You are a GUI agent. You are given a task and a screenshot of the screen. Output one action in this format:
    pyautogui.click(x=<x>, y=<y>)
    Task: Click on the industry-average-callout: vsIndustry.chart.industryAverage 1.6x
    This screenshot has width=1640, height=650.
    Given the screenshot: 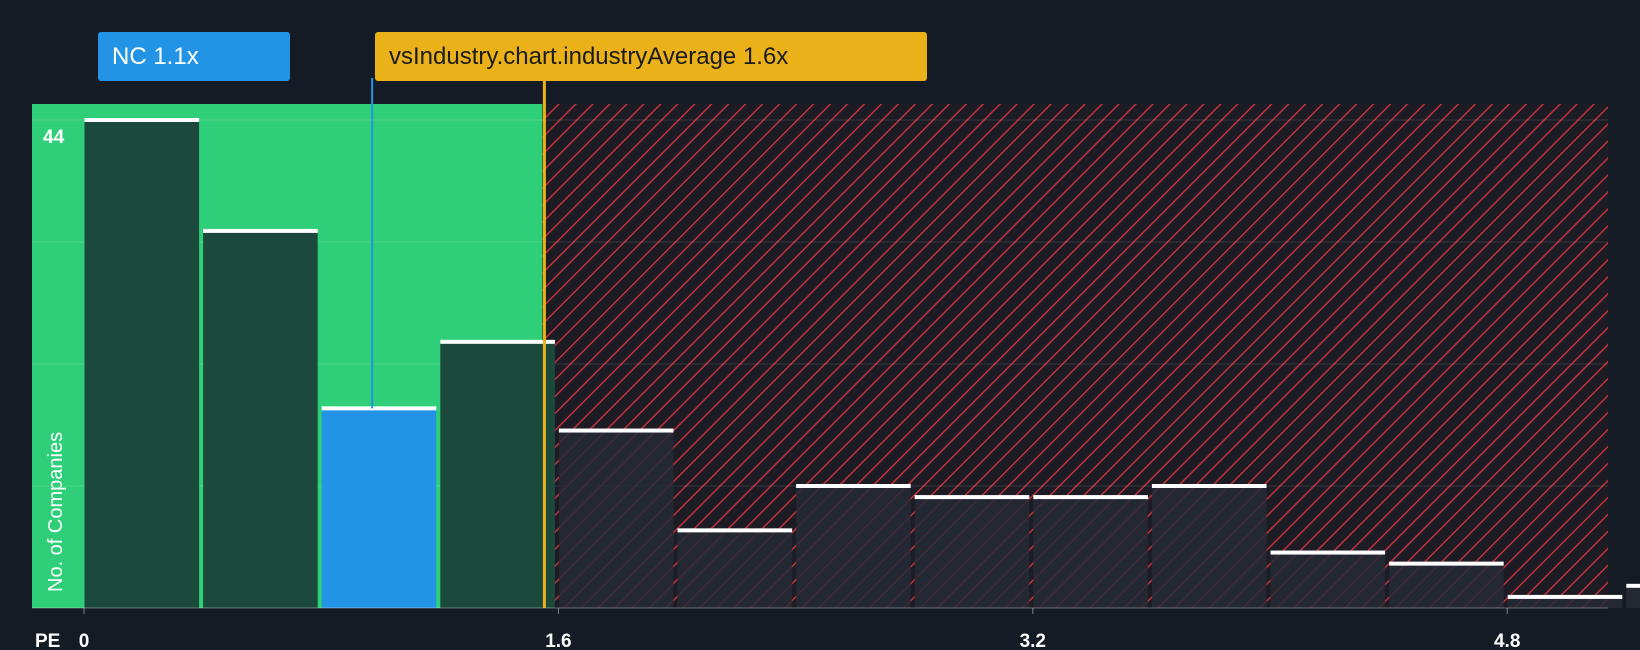 What is the action you would take?
    pyautogui.click(x=651, y=56)
    